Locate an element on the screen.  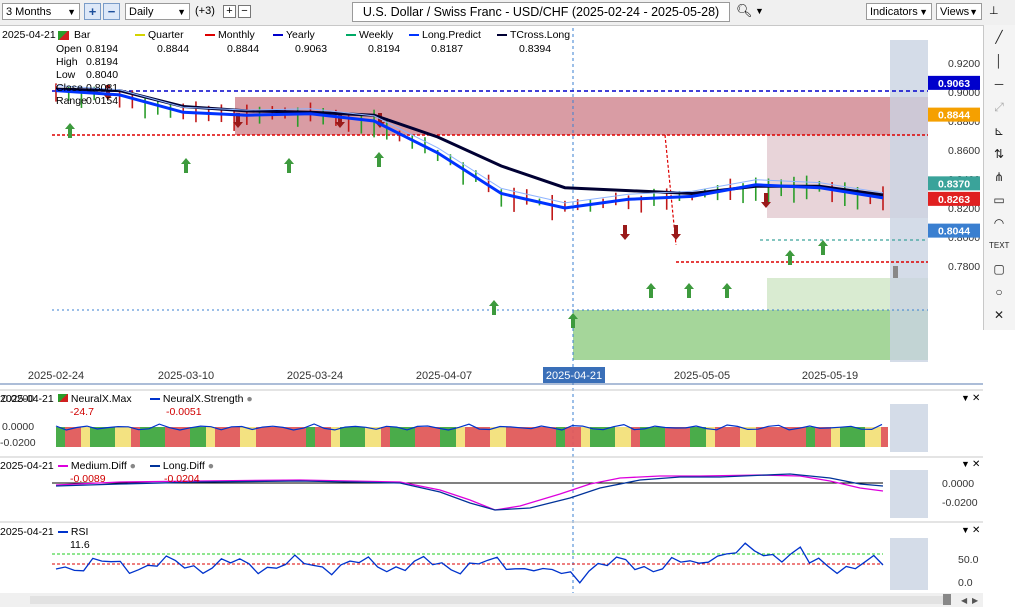
channel-icon: ⇅ is located at coordinates (999, 154).